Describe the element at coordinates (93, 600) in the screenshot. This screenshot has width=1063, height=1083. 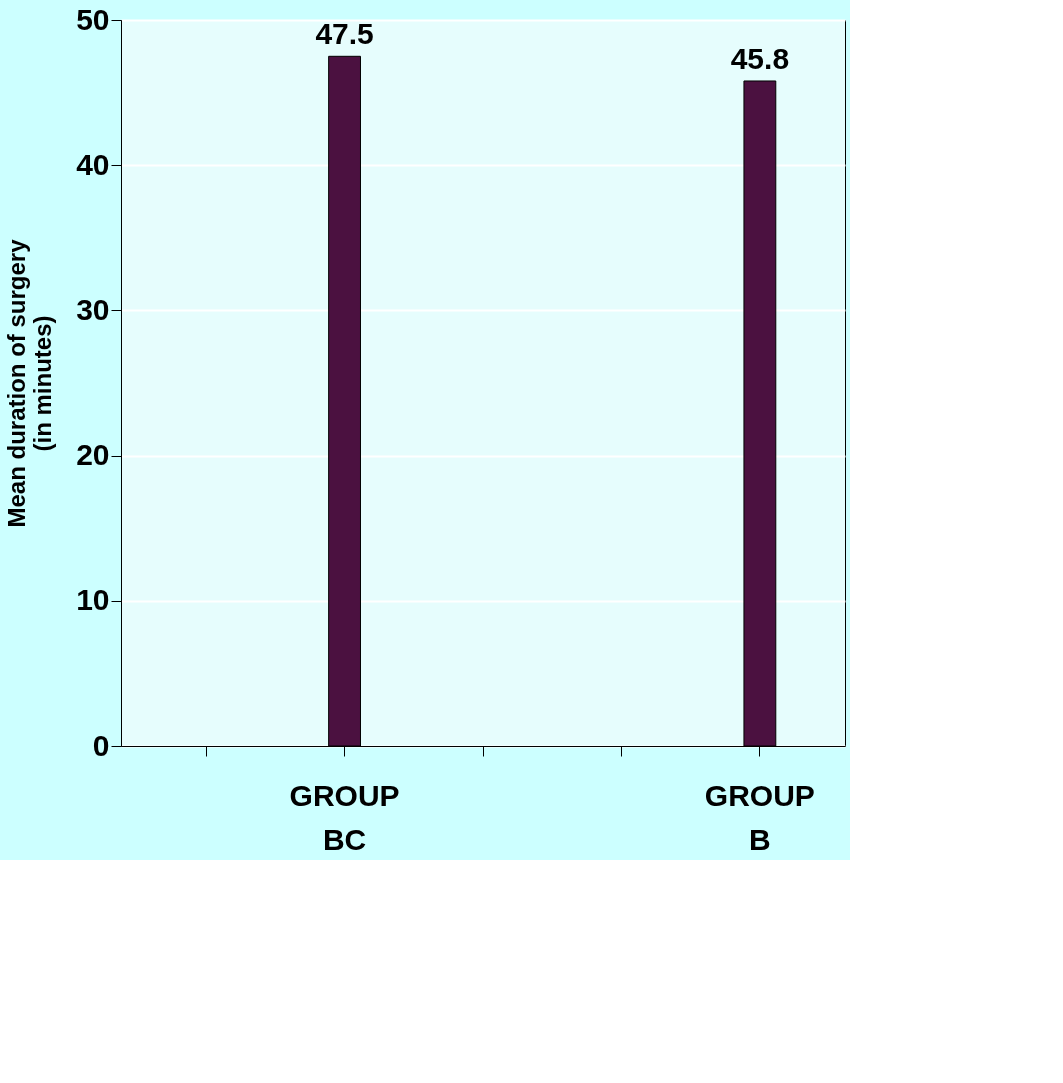
I see `y-tick-label: 10` at that location.